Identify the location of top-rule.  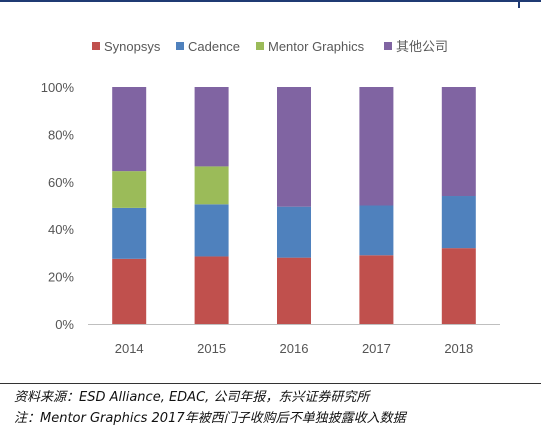
(270, 1).